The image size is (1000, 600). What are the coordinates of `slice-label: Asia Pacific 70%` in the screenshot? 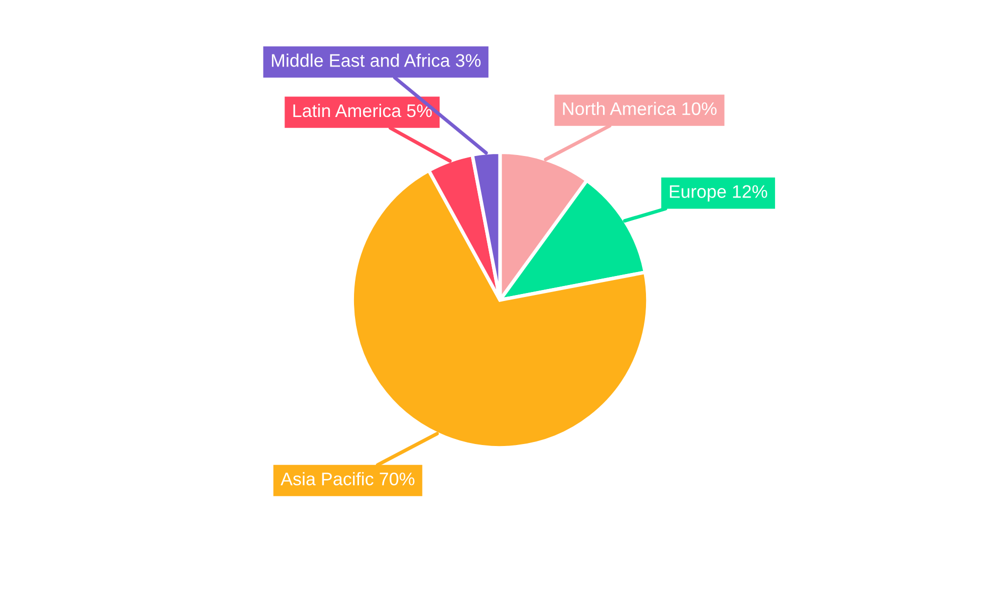 It's located at (347, 479).